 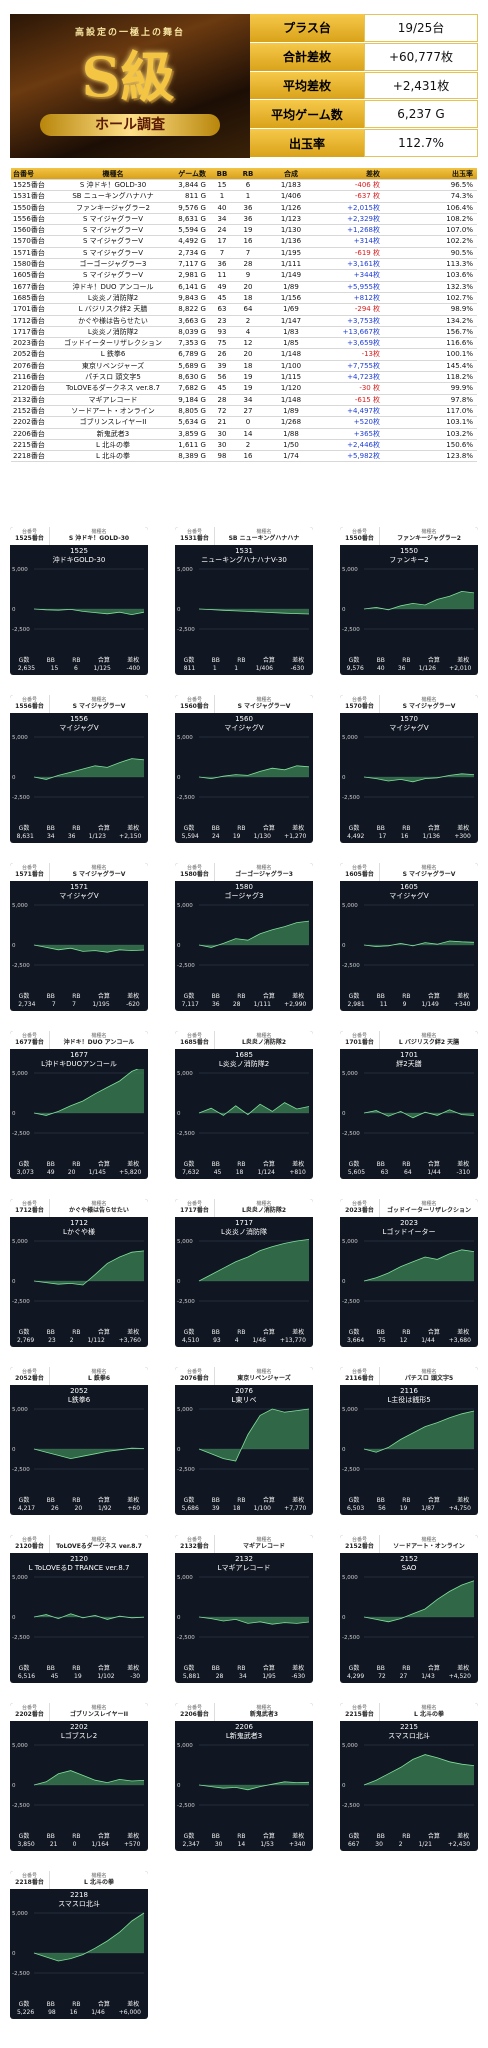 I want to click on table-cell: L バジリスク絆2 天膳, so click(x=113, y=309).